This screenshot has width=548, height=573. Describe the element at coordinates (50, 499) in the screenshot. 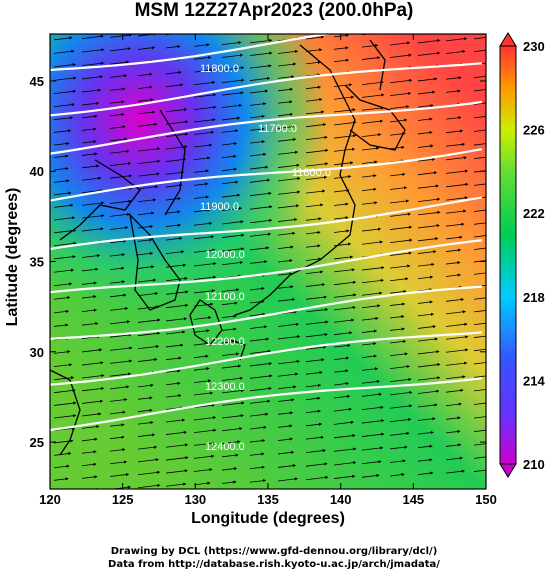

I see `x-tick-label: 120` at that location.